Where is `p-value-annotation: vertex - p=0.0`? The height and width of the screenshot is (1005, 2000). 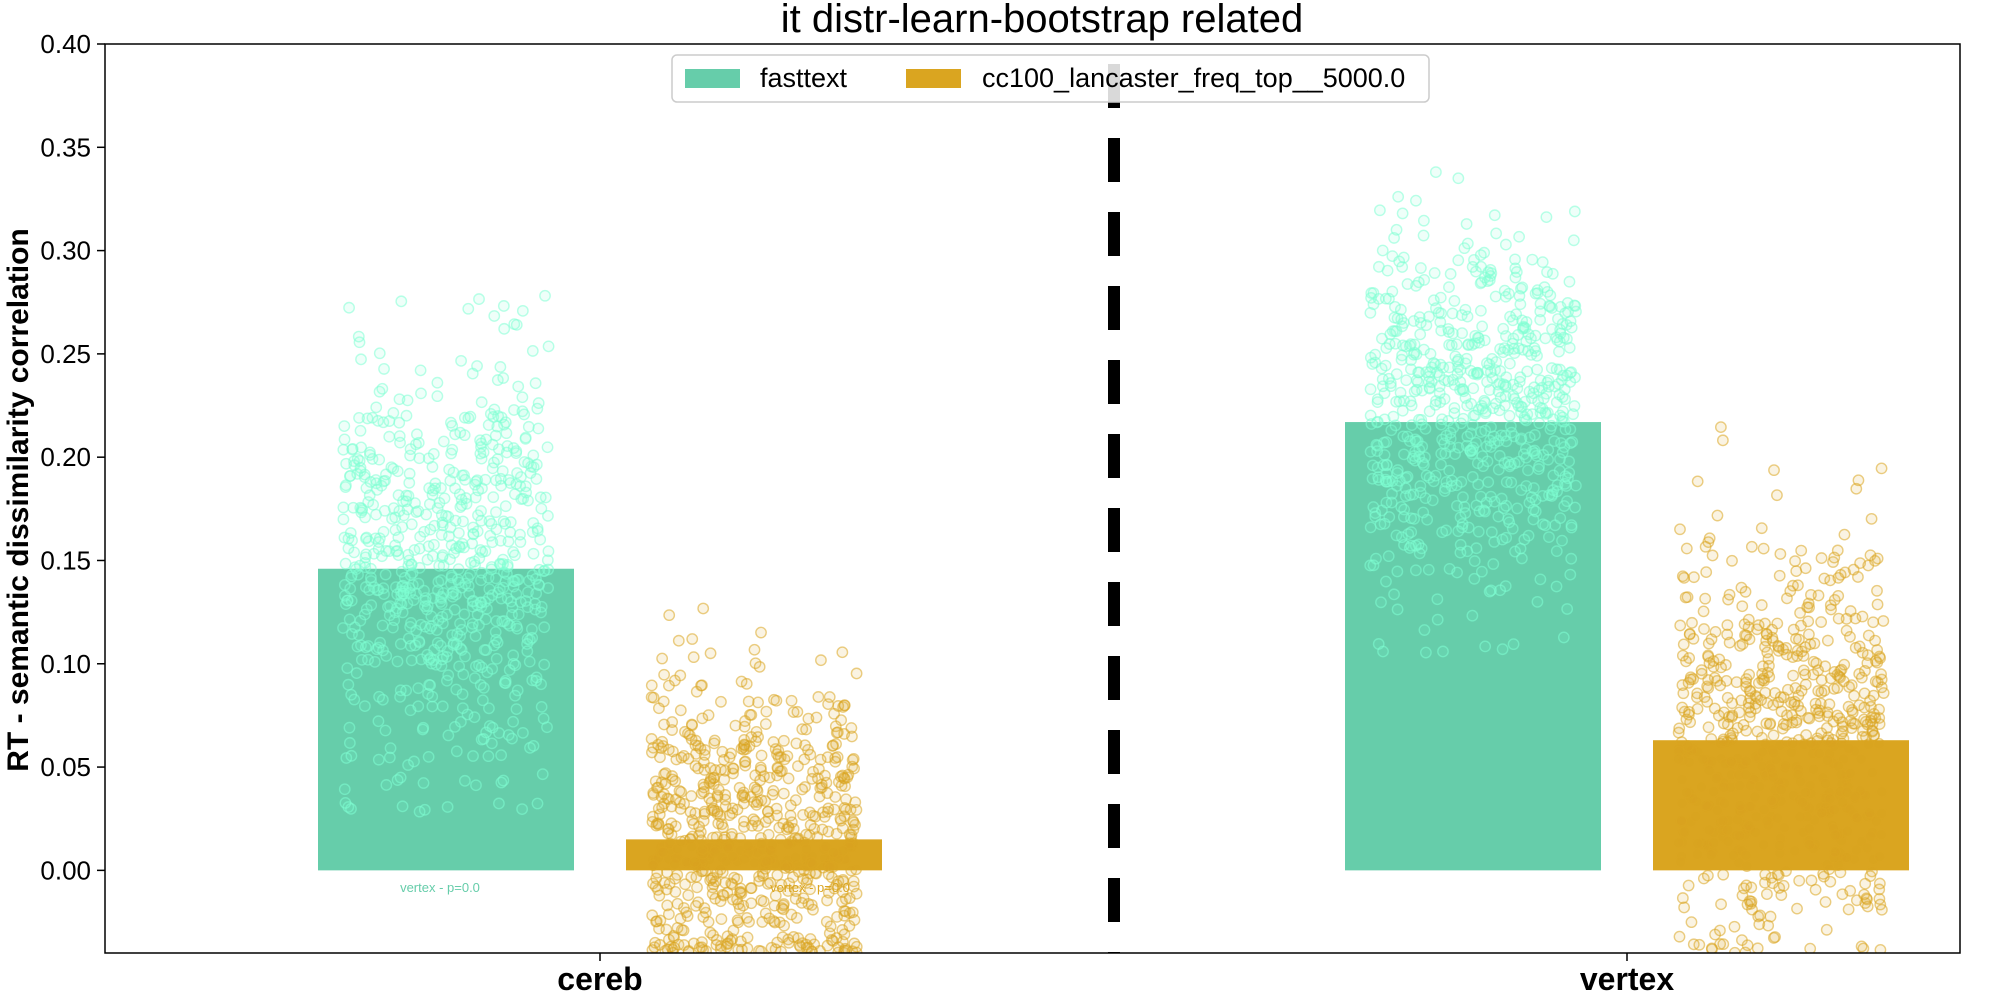
p-value-annotation: vertex - p=0.0 is located at coordinates (810, 887).